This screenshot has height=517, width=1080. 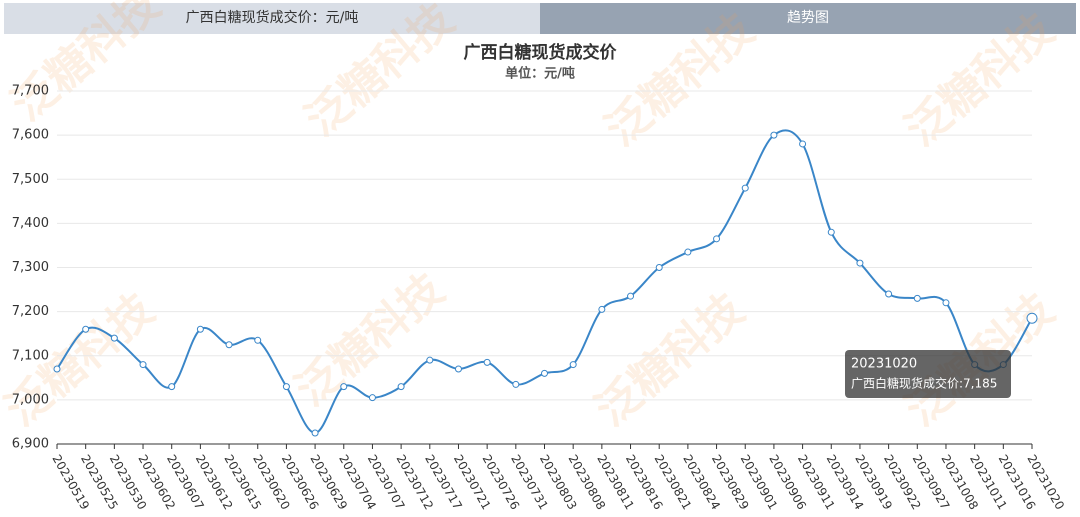 What do you see at coordinates (924, 383) in the screenshot?
I see `tooltip-text: 广西白糖现货成交价:7,185` at bounding box center [924, 383].